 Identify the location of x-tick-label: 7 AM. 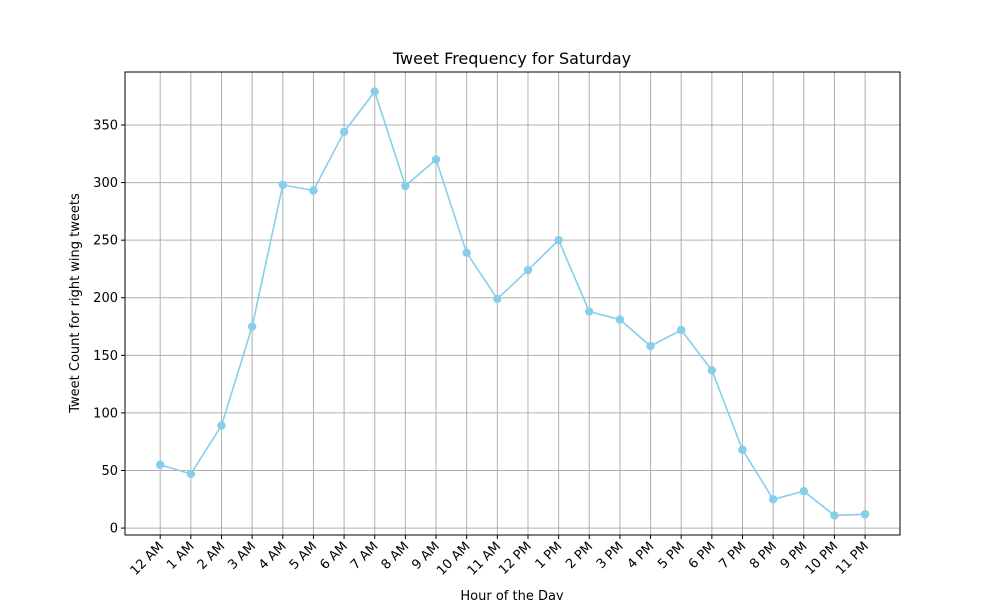
(365, 556).